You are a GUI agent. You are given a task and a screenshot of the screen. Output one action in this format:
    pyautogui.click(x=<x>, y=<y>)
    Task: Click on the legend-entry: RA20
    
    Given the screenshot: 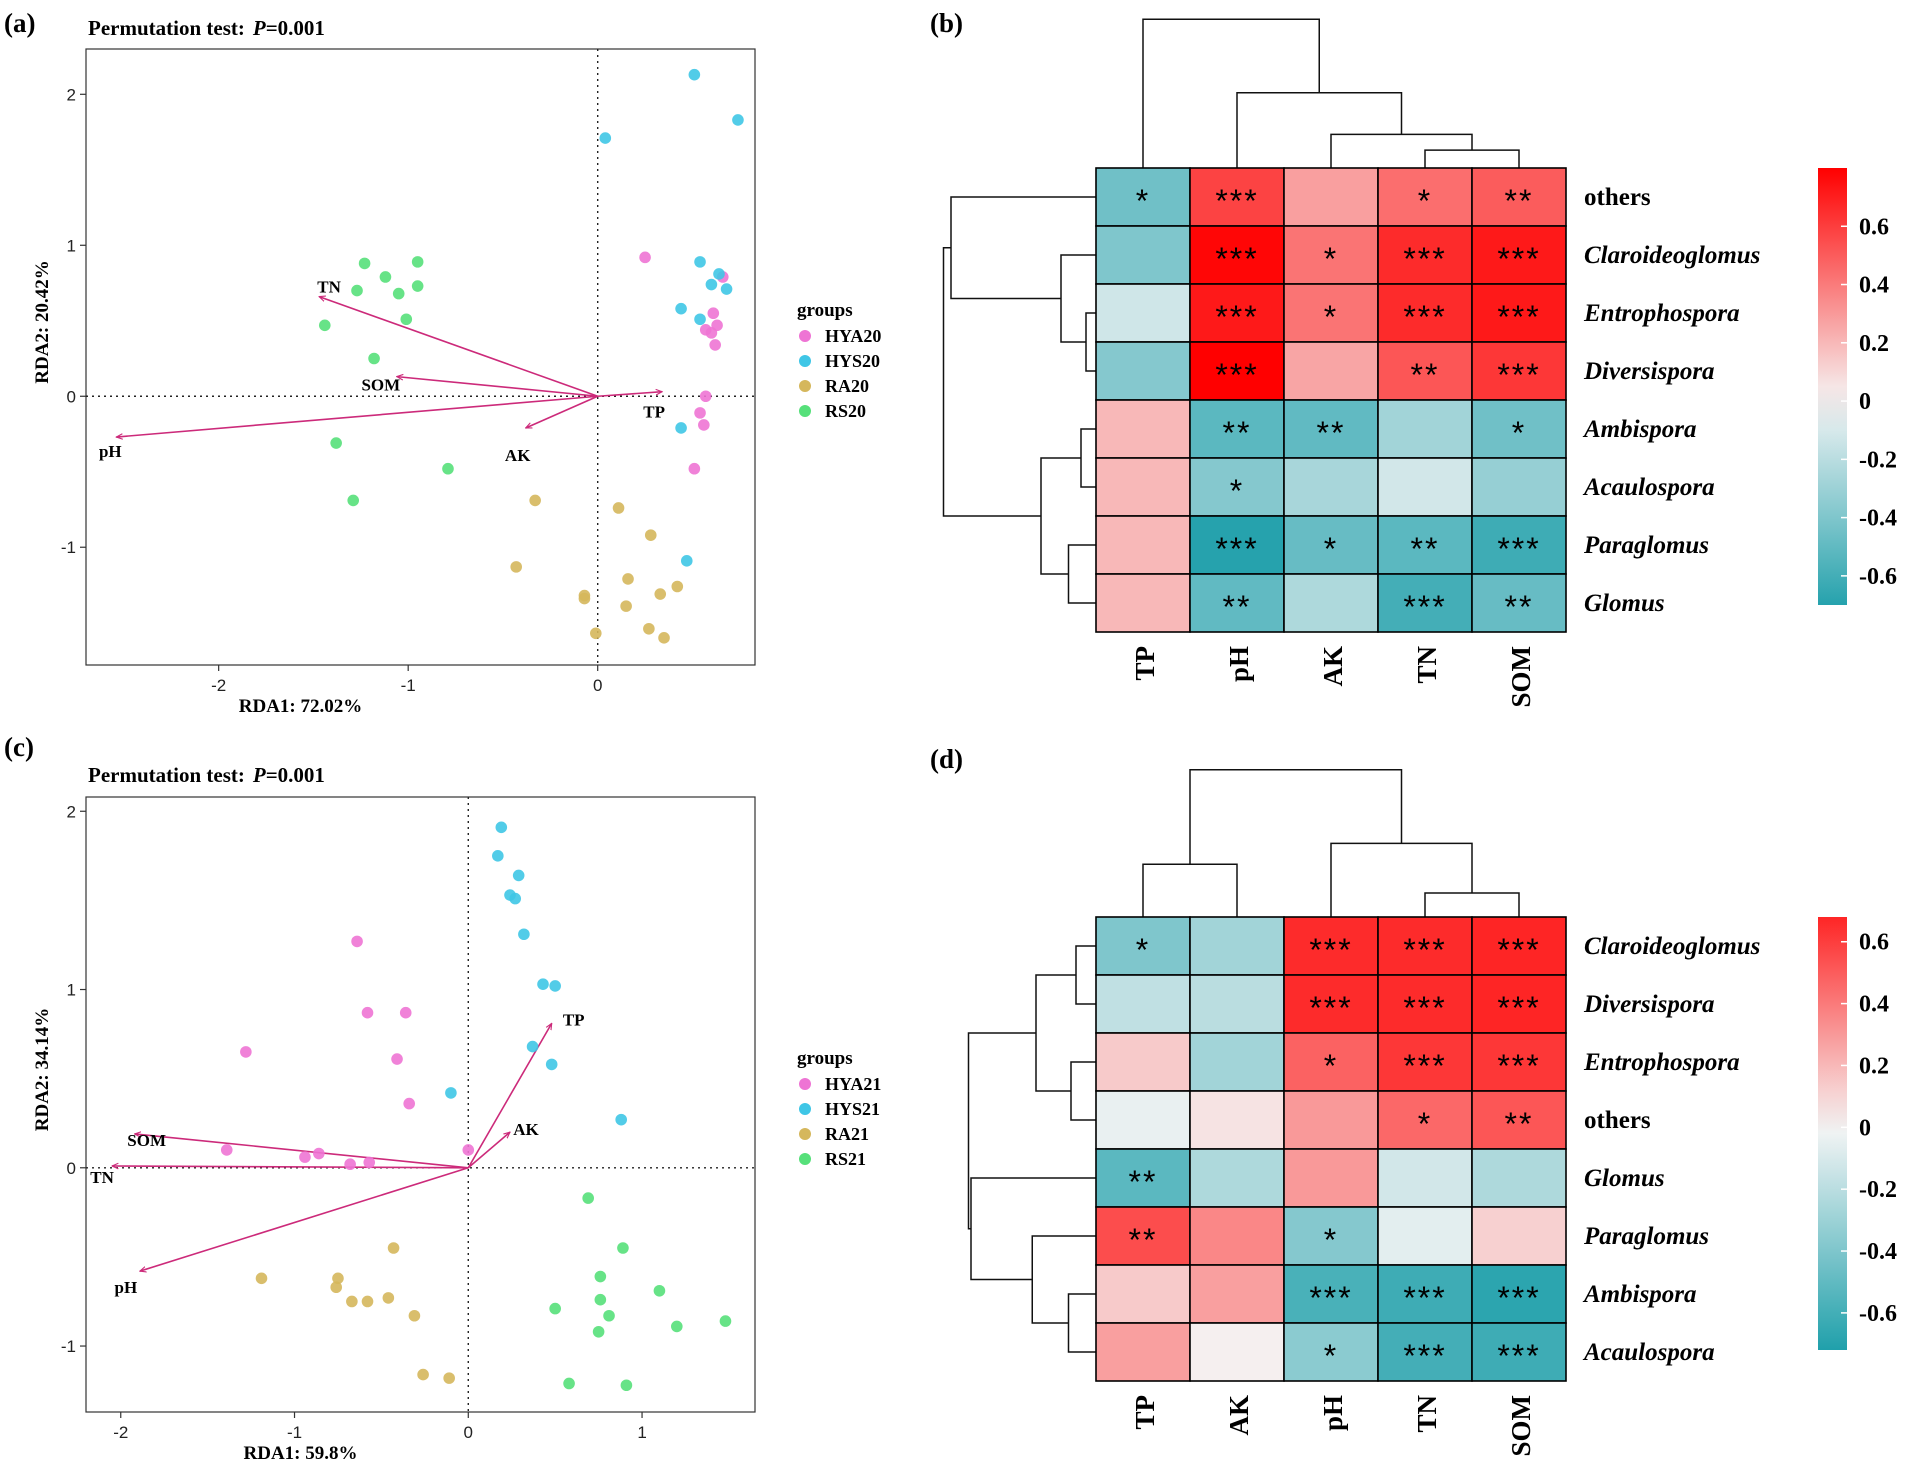 What is the action you would take?
    pyautogui.click(x=847, y=386)
    